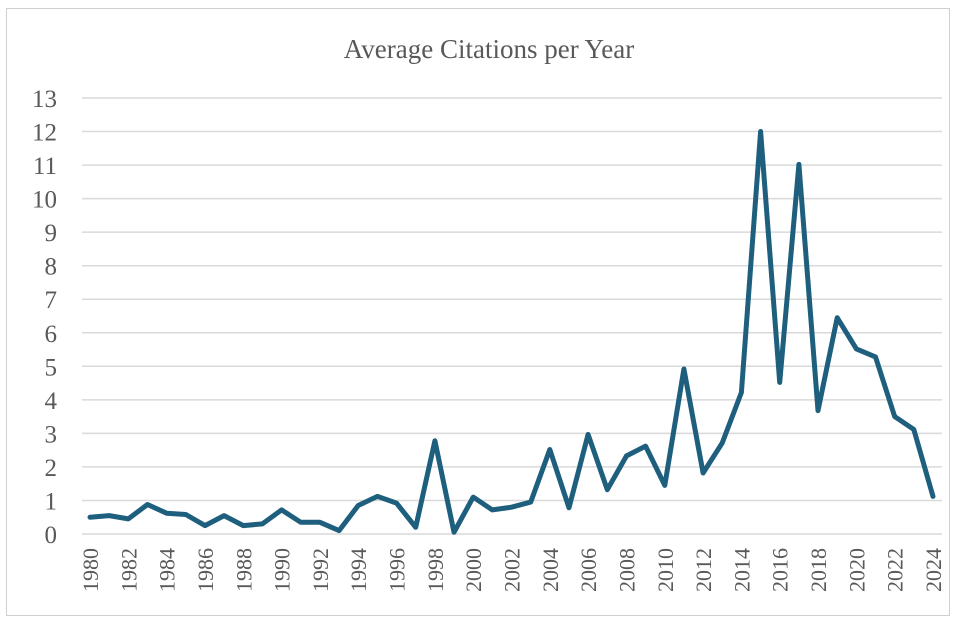  Describe the element at coordinates (51, 300) in the screenshot. I see `y-tick-label: 7` at that location.